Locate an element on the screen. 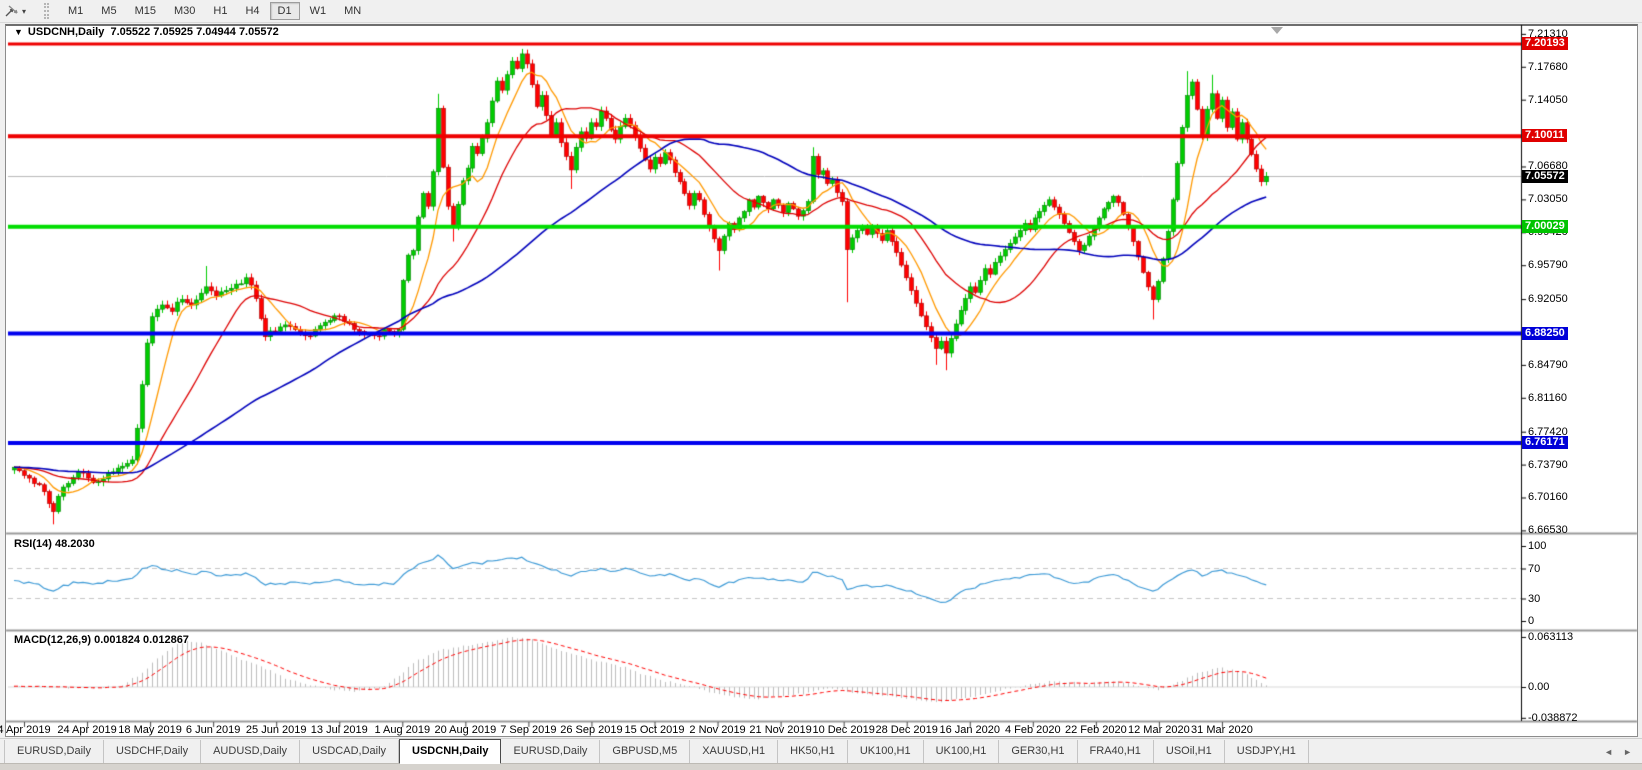 This screenshot has height=770, width=1642. date-label: 6 Jun 2019 is located at coordinates (213, 730).